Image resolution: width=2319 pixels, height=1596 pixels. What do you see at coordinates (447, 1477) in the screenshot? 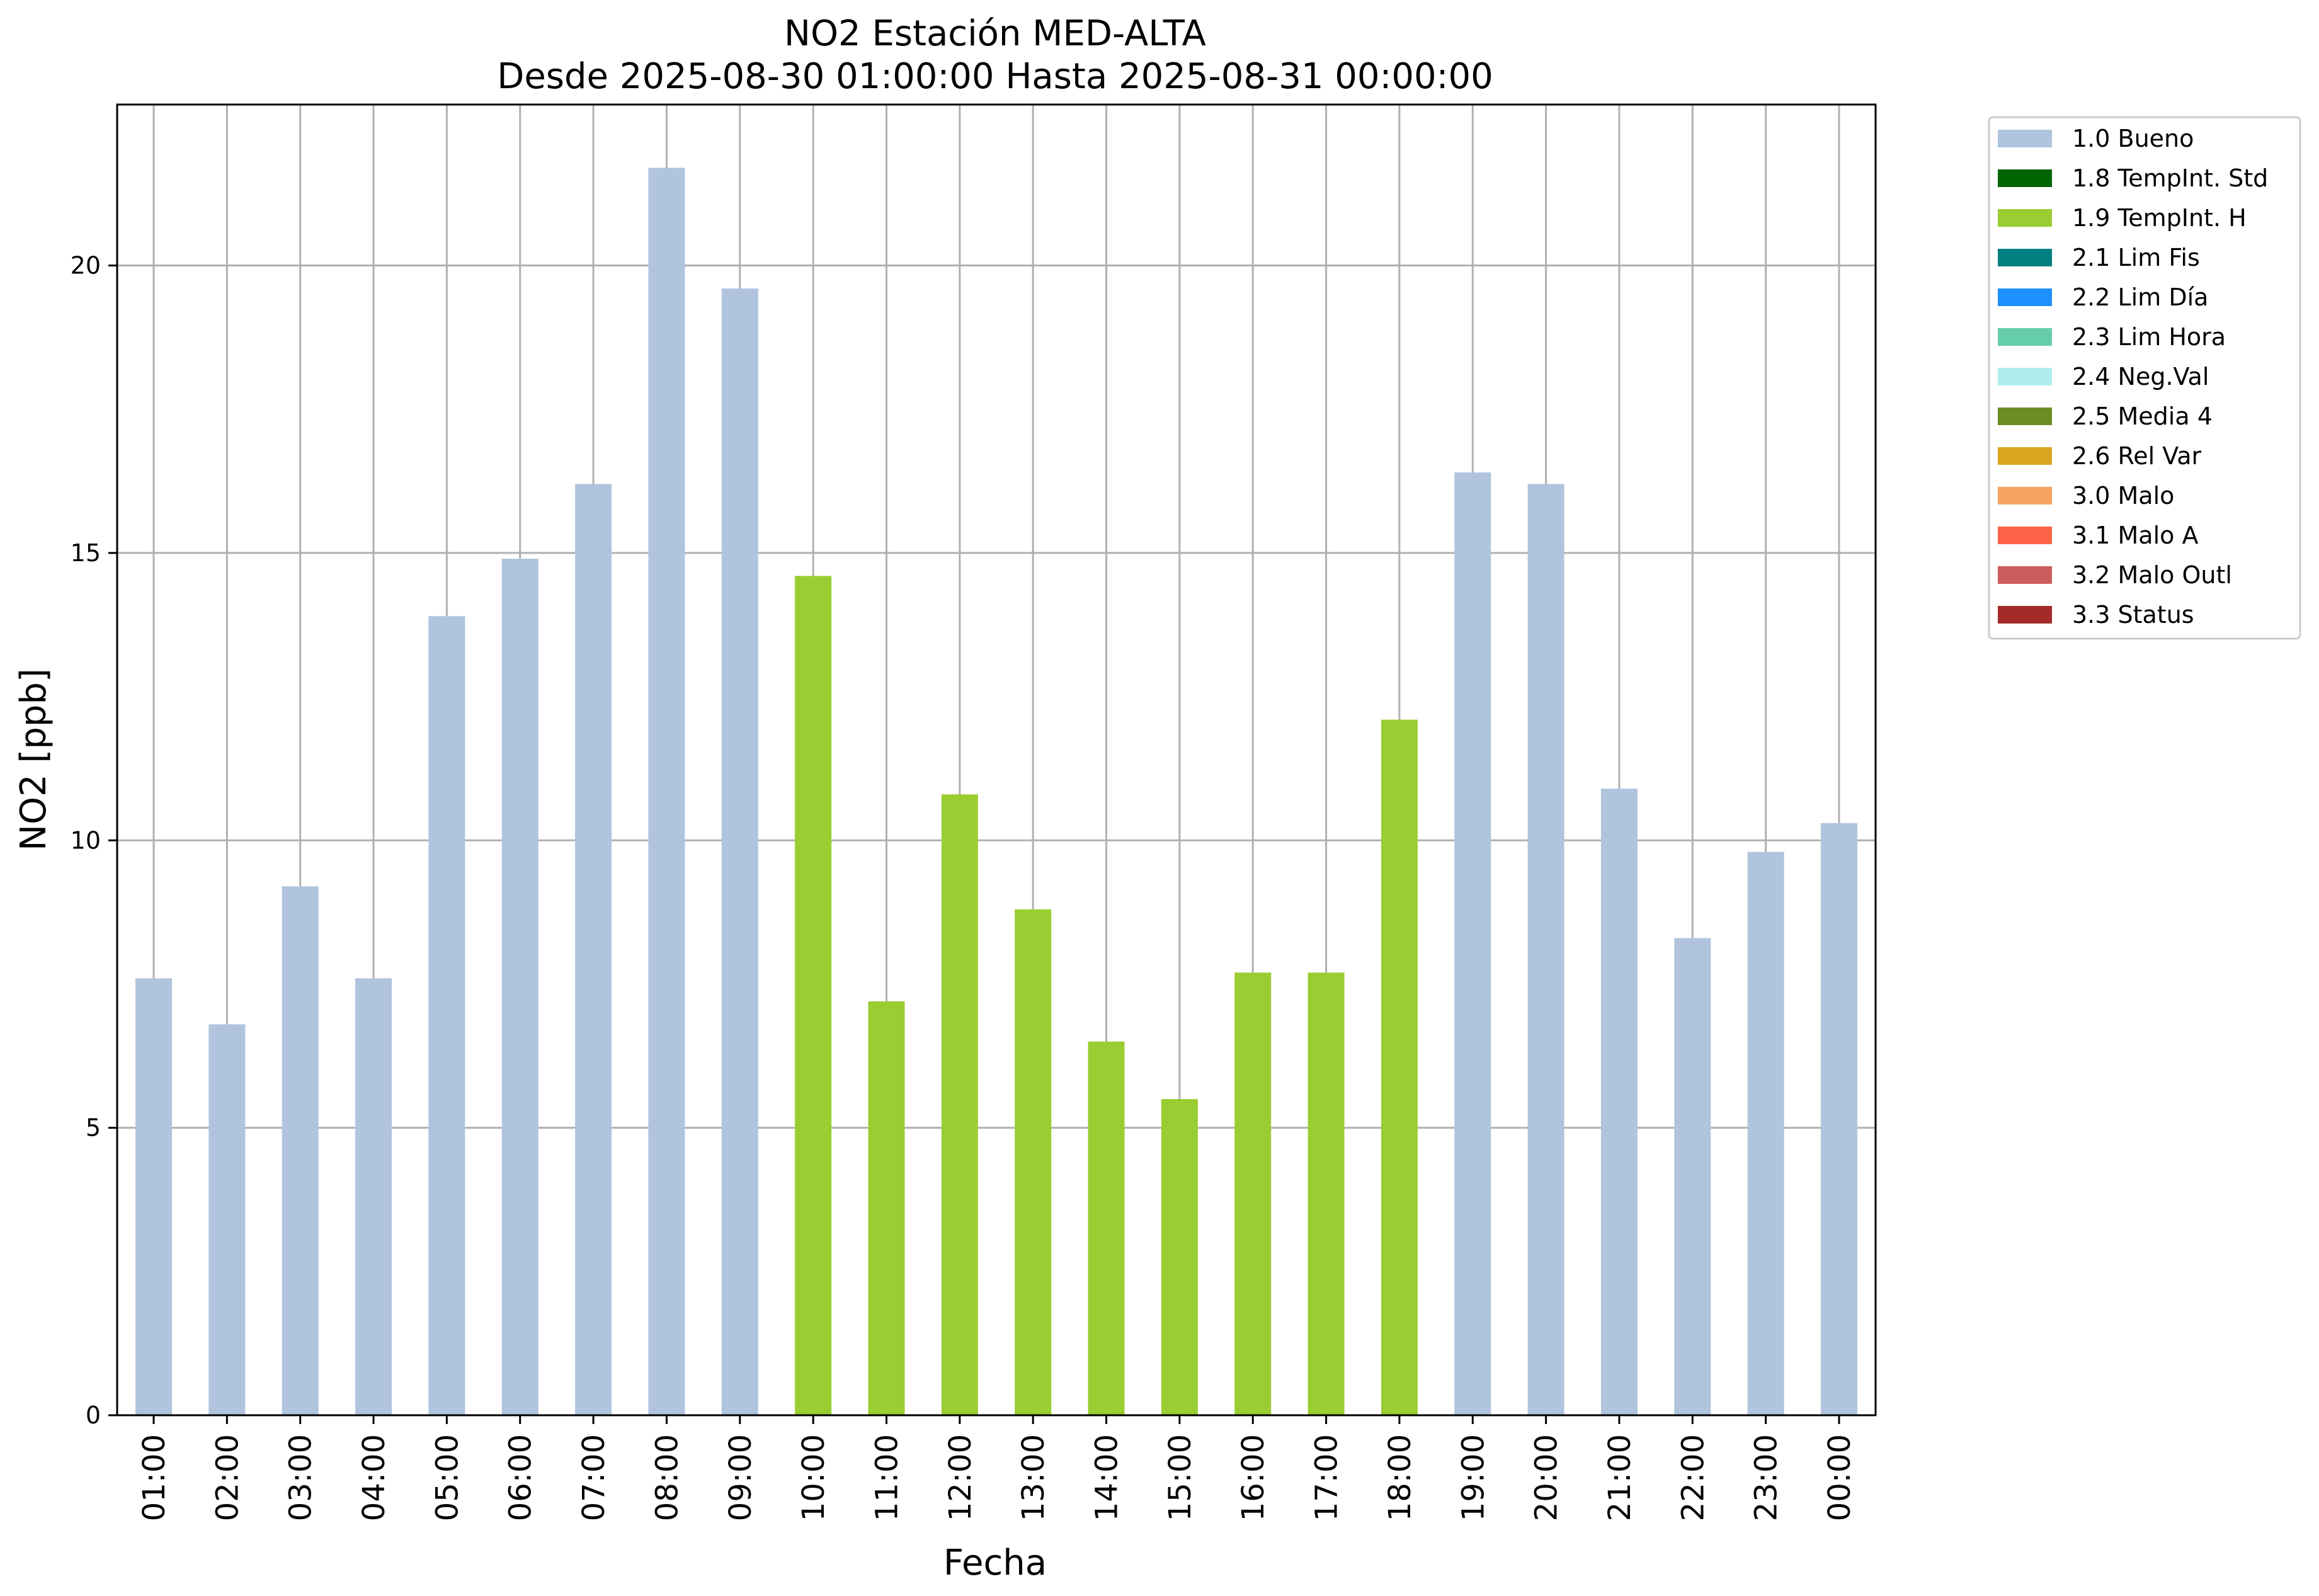
I see `x-tick-label: 05:00` at bounding box center [447, 1477].